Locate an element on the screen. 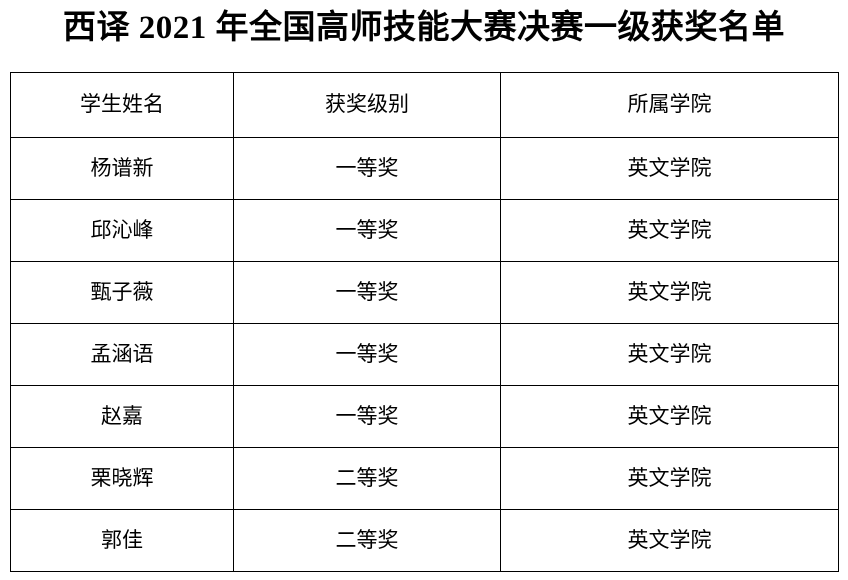 The image size is (848, 580). table-row: 郭佳 二等奖 英文学院 is located at coordinates (424, 540).